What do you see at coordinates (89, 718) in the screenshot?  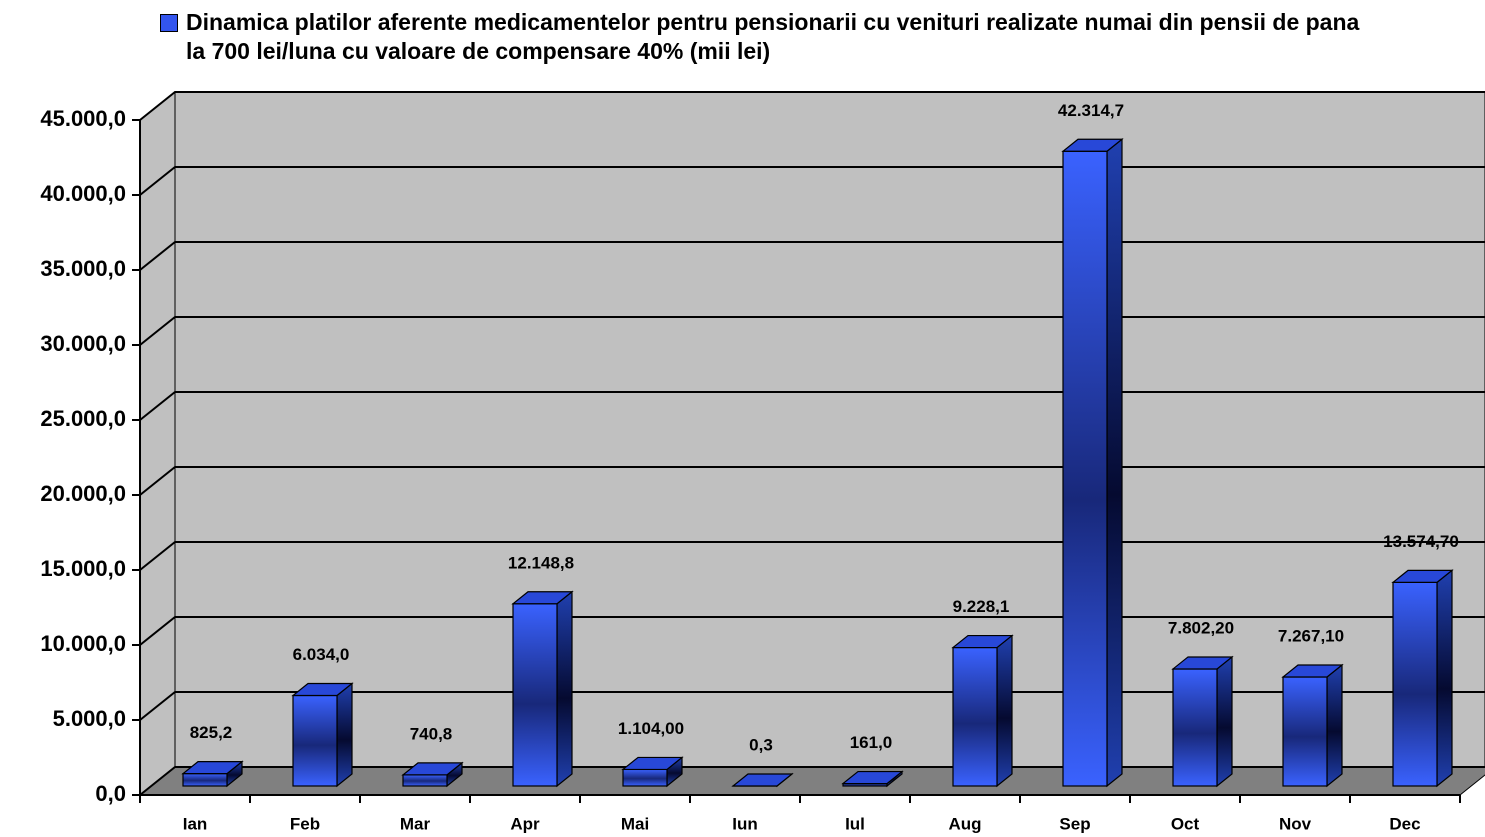 I see `y-tick-label: 5.000,0` at bounding box center [89, 718].